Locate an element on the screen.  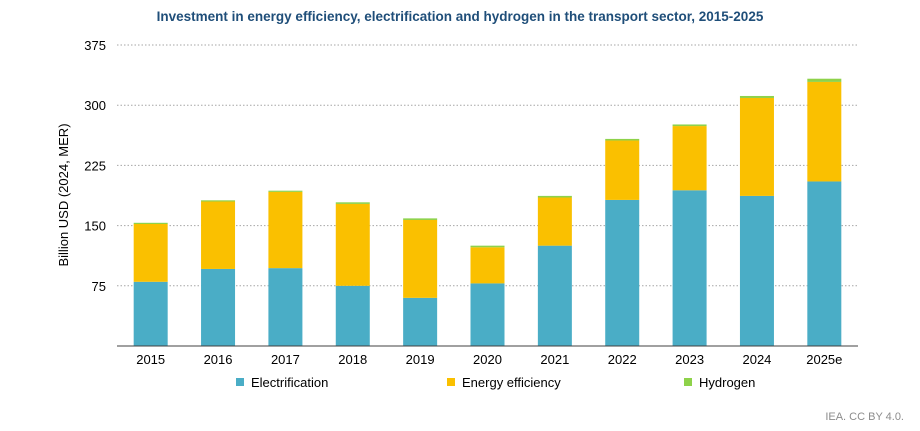
legend: Electrification Energy efficiency Hydrogen is located at coordinates (495, 382).